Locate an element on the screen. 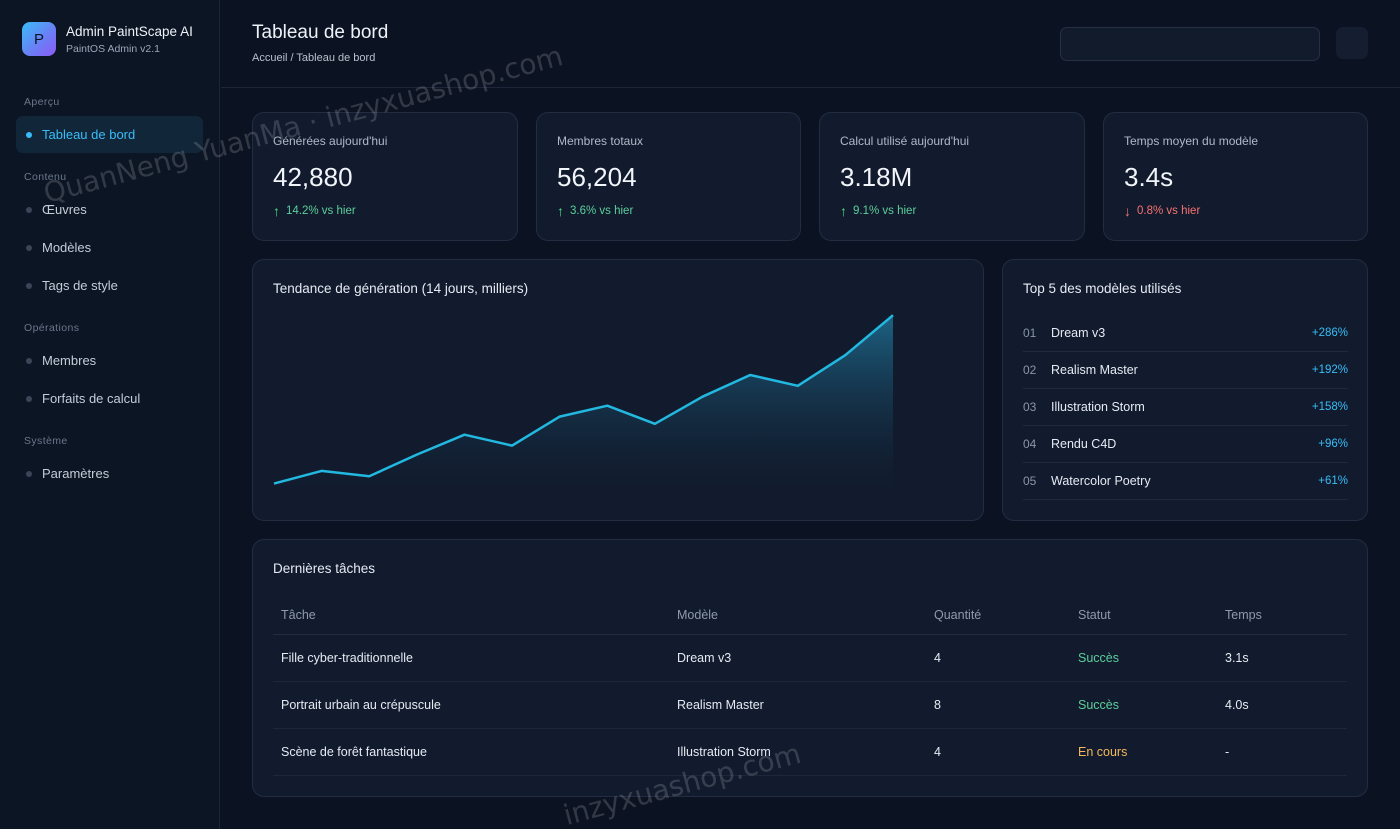 The width and height of the screenshot is (1400, 829). stat-label: Calcul utilisé aujourd'hui is located at coordinates (905, 141).